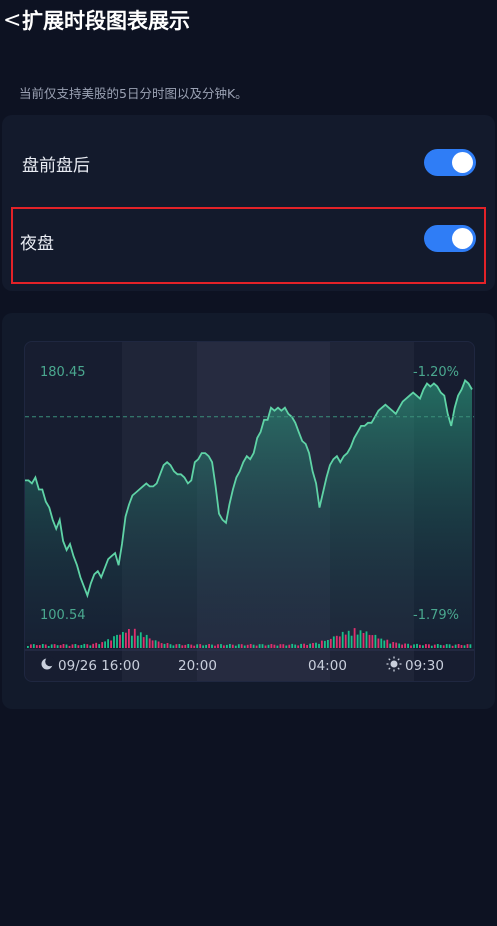  Describe the element at coordinates (436, 372) in the screenshot. I see `pct-high-label: -1.20%` at that location.